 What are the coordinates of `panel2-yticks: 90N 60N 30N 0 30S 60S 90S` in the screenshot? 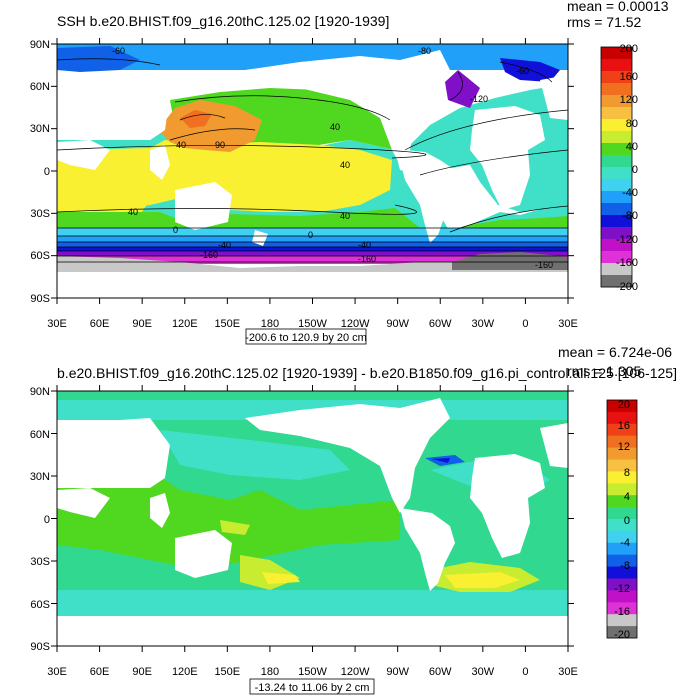 It's located at (40, 519).